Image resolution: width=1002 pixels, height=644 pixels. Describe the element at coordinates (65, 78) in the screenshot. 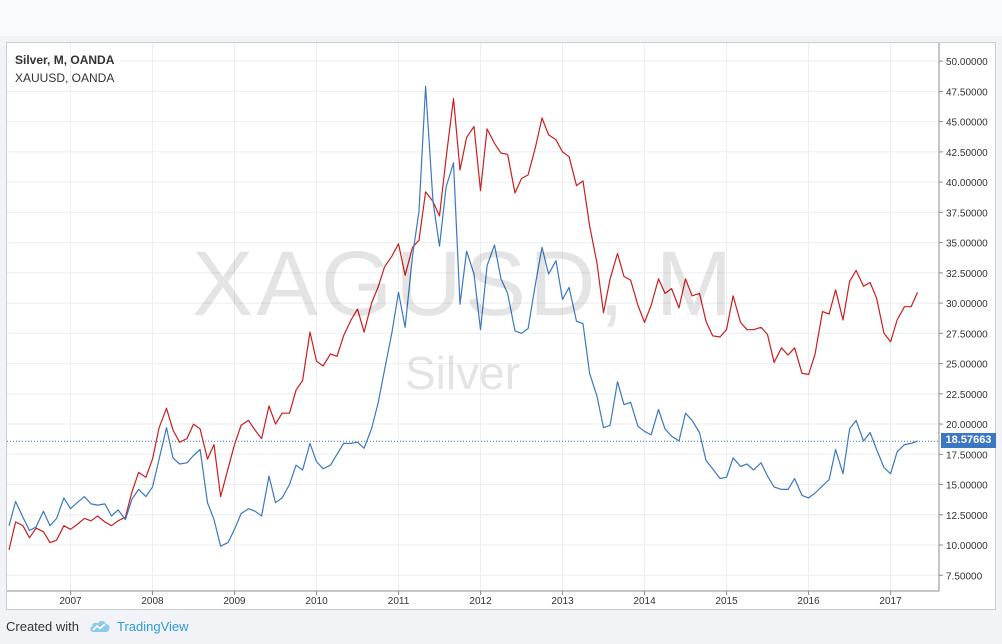

I see `legend-gold: XAUUSD, OANDA` at that location.